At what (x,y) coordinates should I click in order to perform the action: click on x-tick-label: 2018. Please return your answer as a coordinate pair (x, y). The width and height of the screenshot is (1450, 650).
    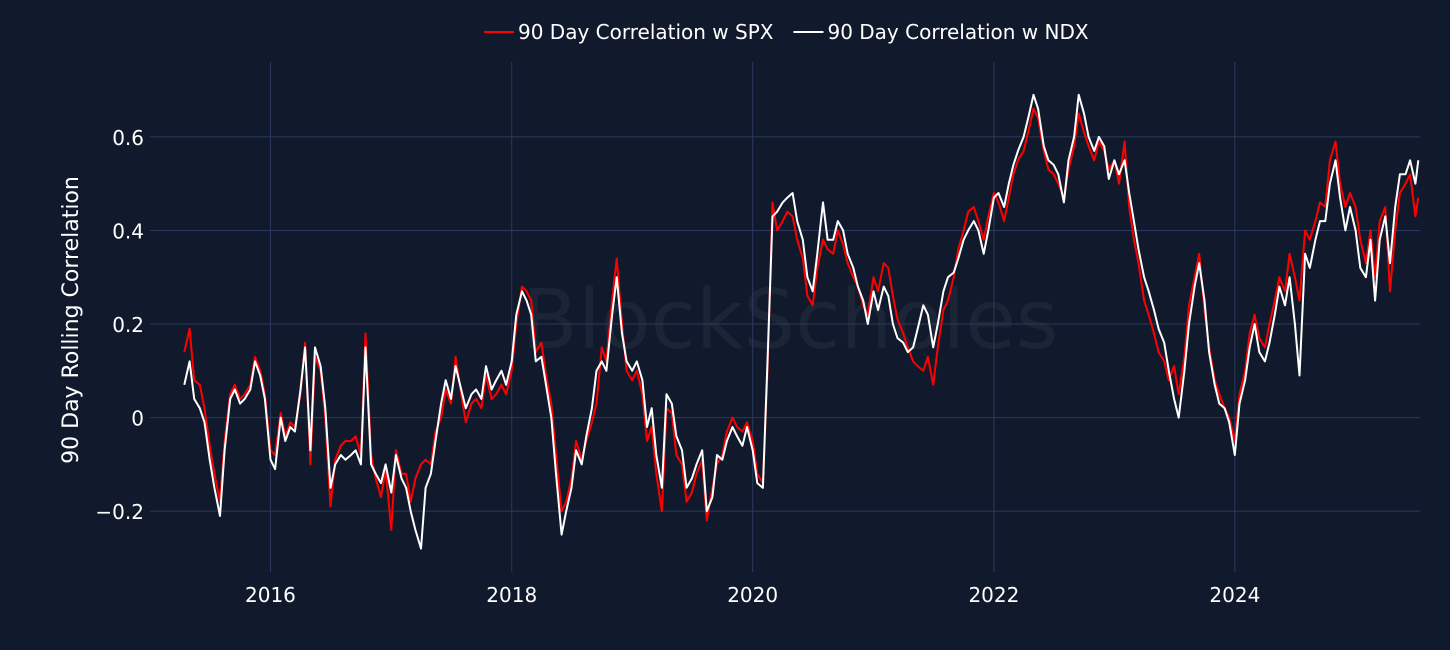
    Looking at the image, I should click on (511, 595).